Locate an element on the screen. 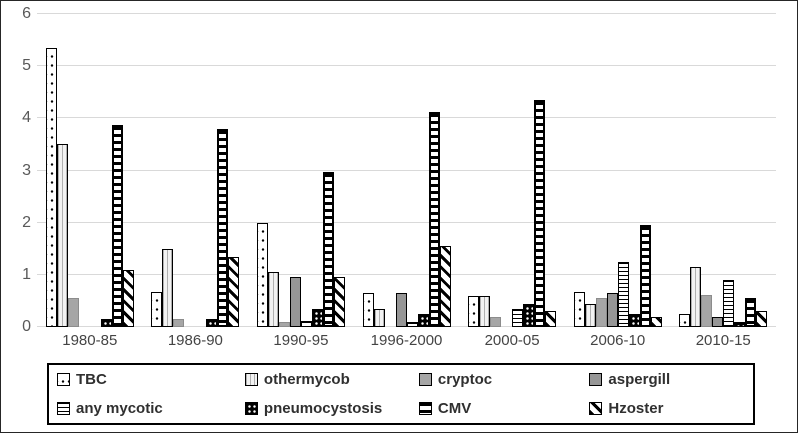 This screenshot has height=435, width=800. tbc-legend-swatch-icon is located at coordinates (63, 379).